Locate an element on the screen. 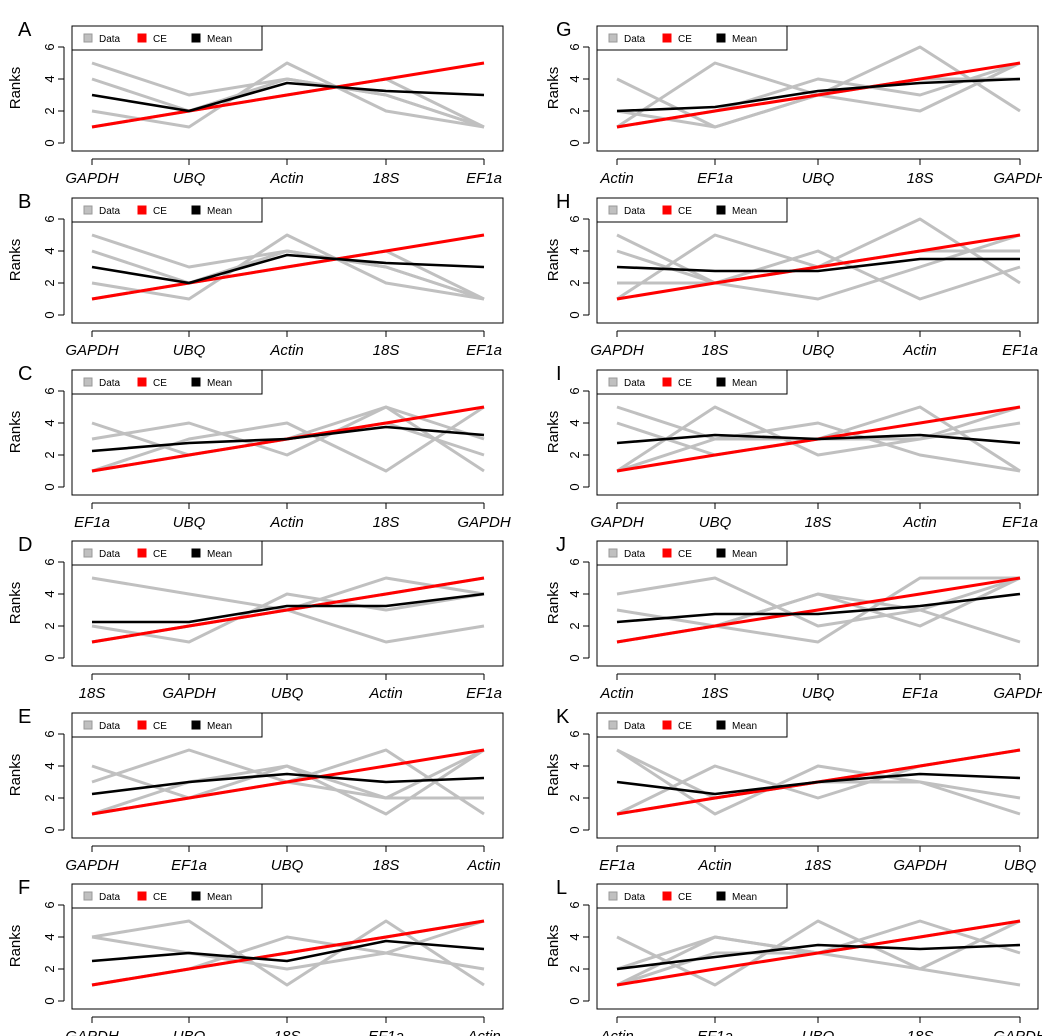 This screenshot has height=1036, width=1042. panel-letter: H is located at coordinates (563, 202).